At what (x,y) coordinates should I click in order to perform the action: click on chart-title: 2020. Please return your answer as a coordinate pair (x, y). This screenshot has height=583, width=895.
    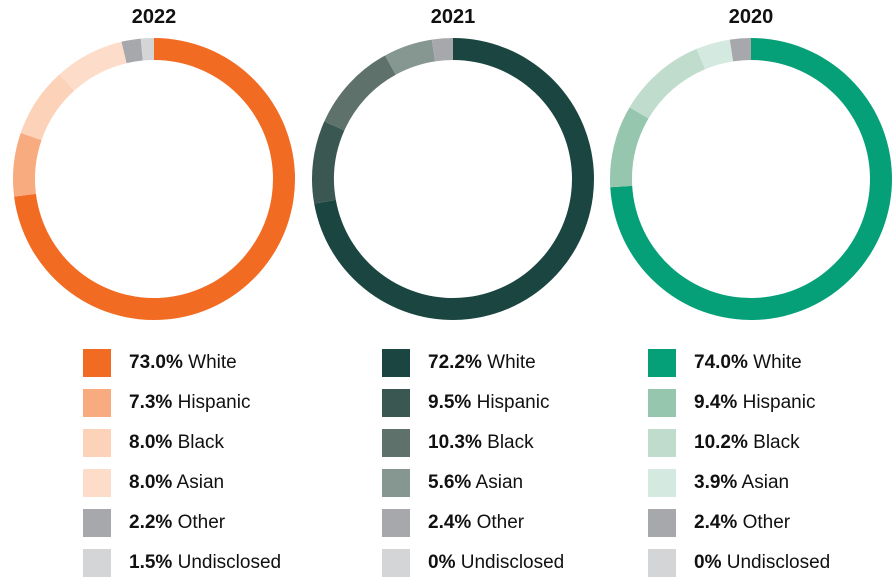
    Looking at the image, I should click on (751, 17).